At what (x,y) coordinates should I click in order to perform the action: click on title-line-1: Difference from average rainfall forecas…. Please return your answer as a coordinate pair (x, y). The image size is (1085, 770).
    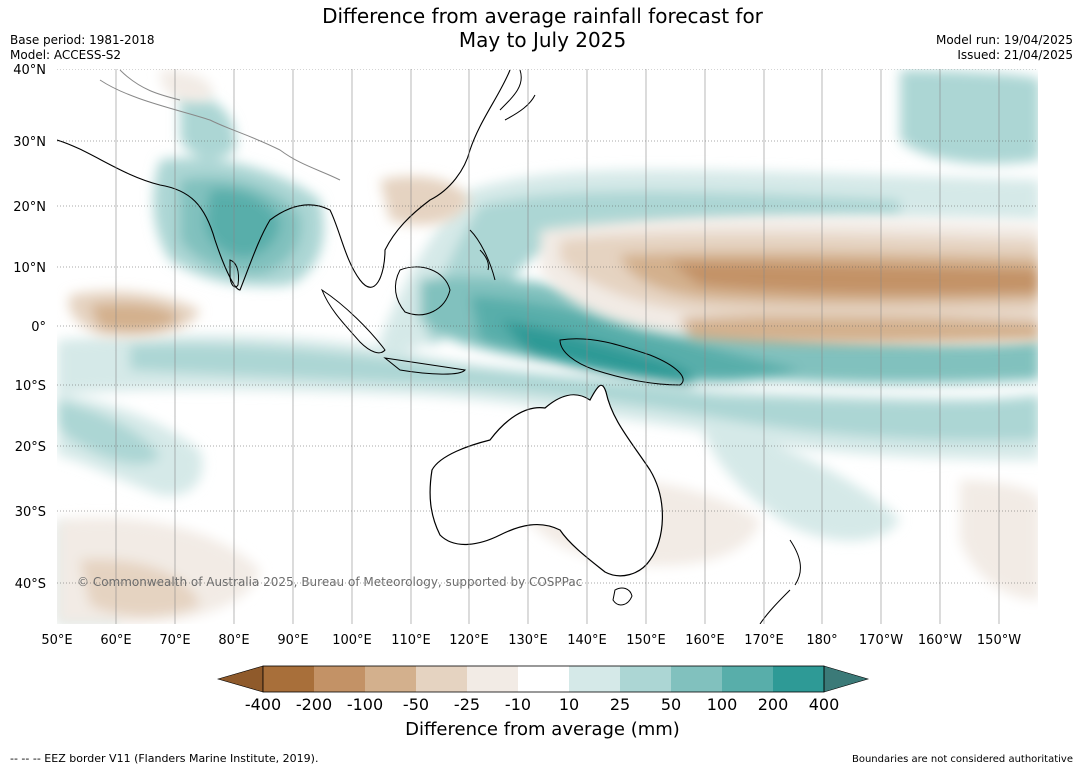
    Looking at the image, I should click on (542, 16).